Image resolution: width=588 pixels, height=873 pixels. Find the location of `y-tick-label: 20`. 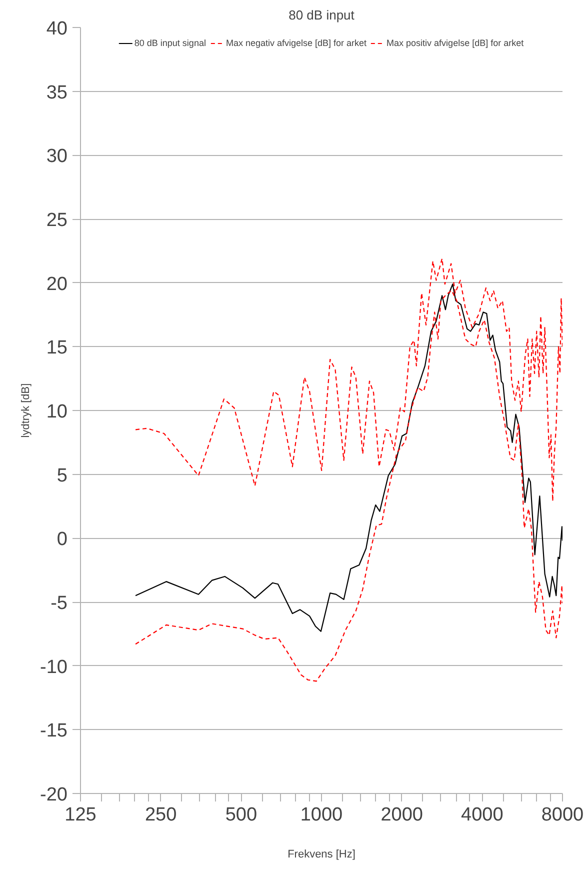

y-tick-label: 20 is located at coordinates (57, 284).